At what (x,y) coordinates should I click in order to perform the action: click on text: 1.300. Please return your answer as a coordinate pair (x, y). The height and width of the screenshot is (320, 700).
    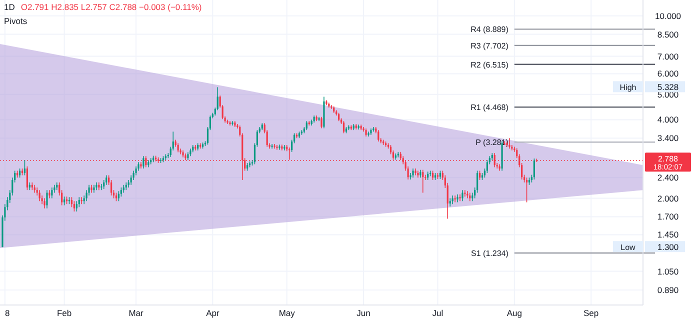
    Looking at the image, I should click on (668, 247).